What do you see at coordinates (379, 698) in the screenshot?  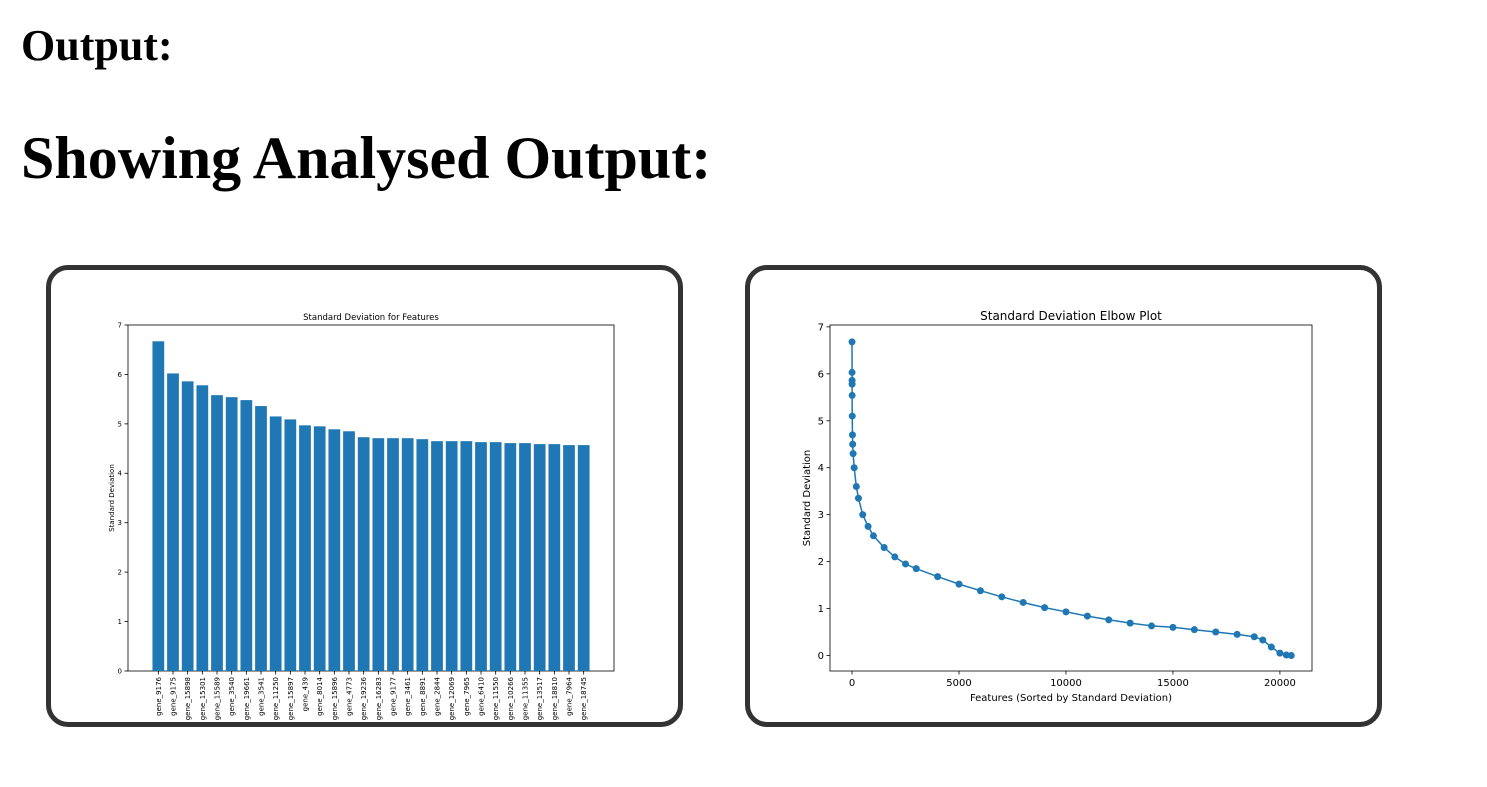 I see `x-tick-label: gene_16283` at bounding box center [379, 698].